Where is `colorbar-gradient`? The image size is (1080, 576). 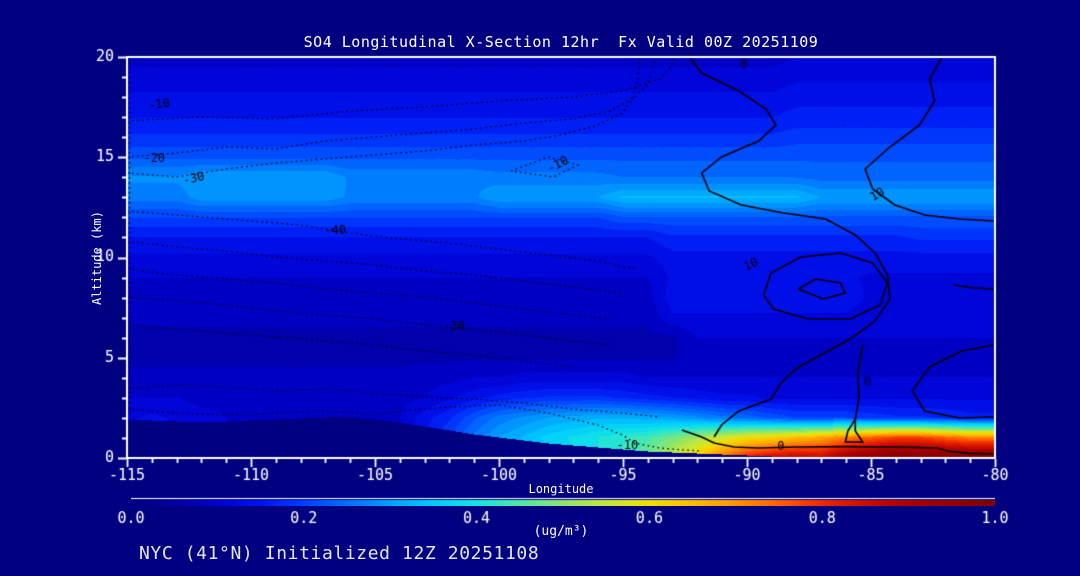
colorbar-gradient is located at coordinates (563, 501).